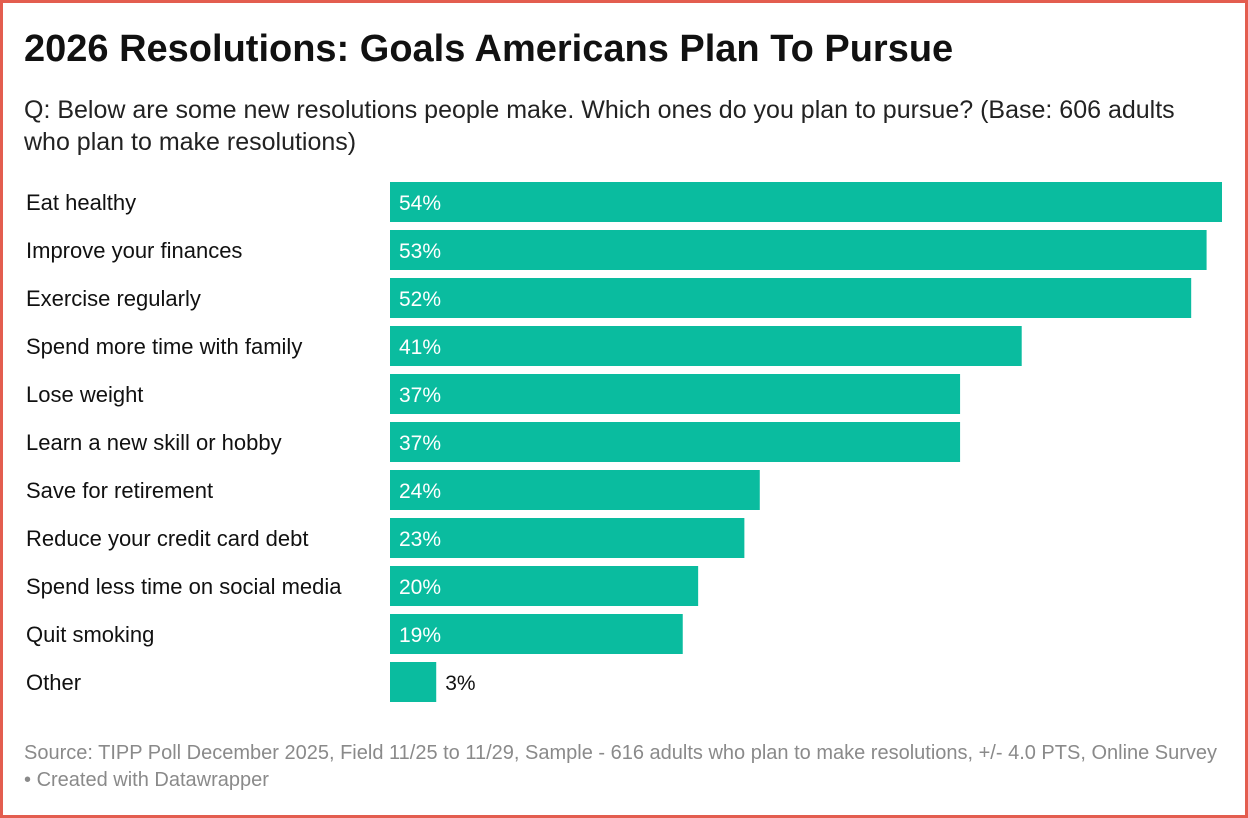  I want to click on bar-row: Exercise regularly 52%, so click(609, 298).